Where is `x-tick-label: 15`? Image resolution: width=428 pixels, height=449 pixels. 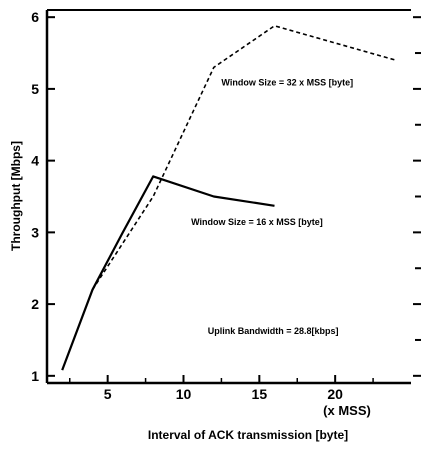 x-tick-label: 15 is located at coordinates (260, 394).